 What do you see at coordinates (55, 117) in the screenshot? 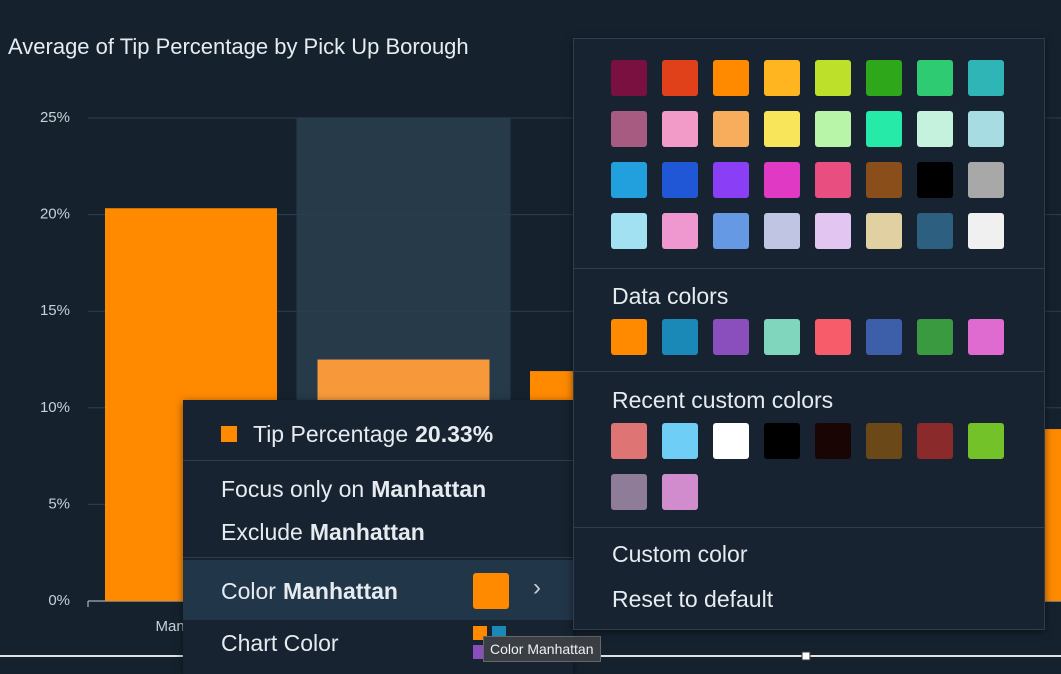
I see `y-tick-label: 25%` at bounding box center [55, 117].